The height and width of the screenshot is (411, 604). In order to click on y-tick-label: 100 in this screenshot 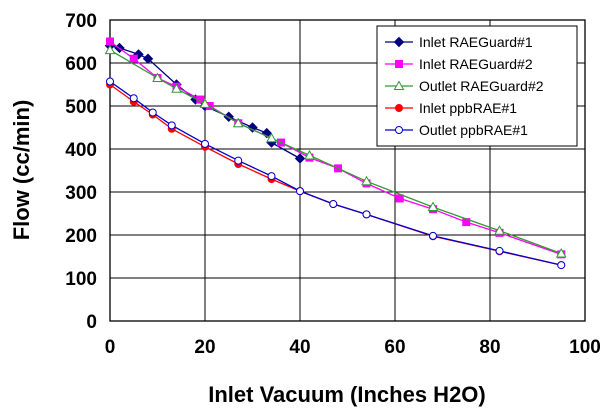, I will do `click(81, 279)`.